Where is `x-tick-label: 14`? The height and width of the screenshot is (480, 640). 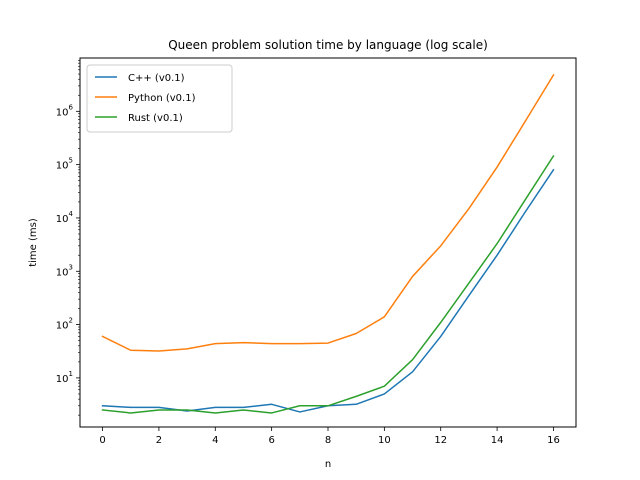 x-tick-label: 14 is located at coordinates (497, 440).